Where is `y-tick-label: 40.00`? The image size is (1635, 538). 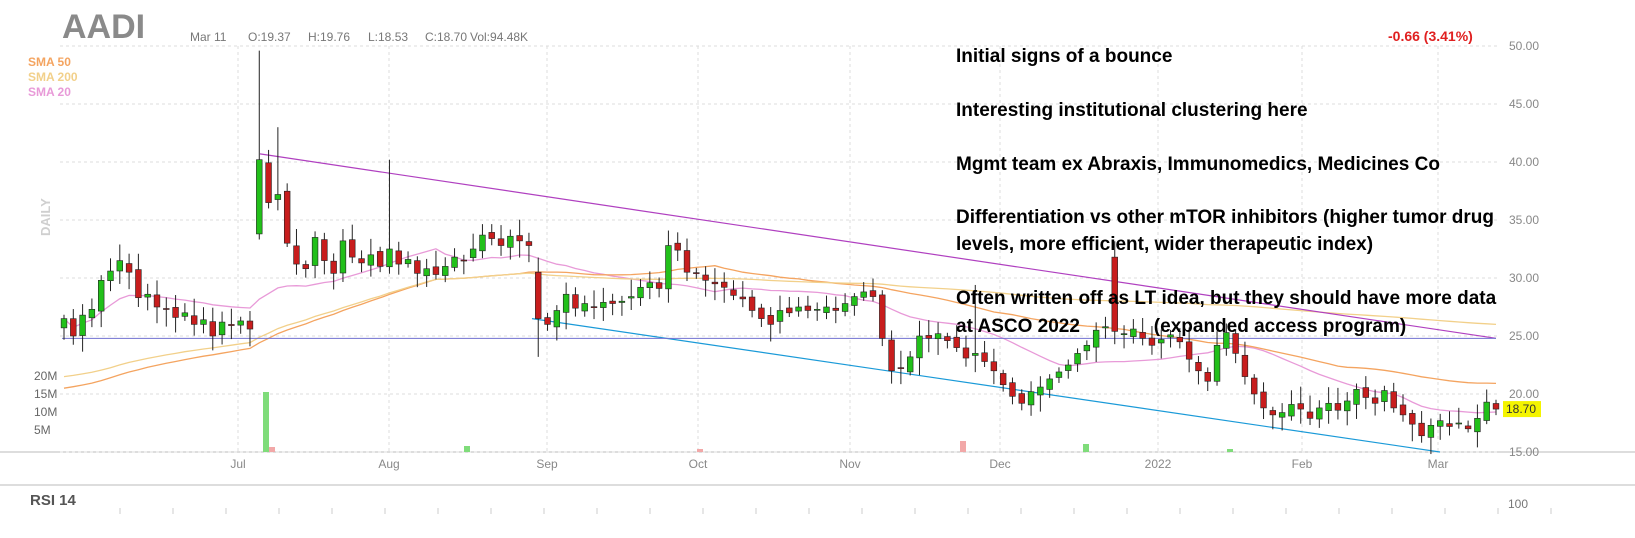 y-tick-label: 40.00 is located at coordinates (1524, 162).